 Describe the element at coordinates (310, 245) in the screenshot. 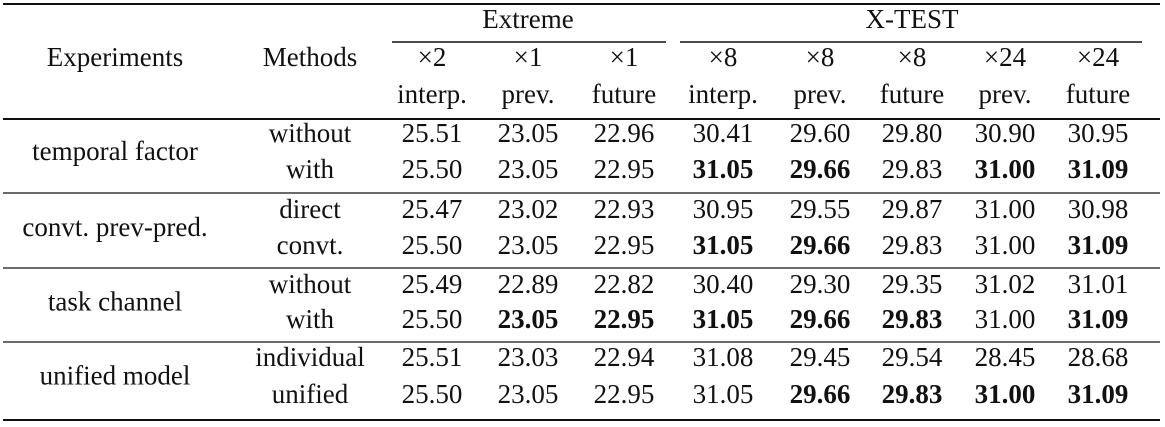

I see `method-cell: convt.` at that location.